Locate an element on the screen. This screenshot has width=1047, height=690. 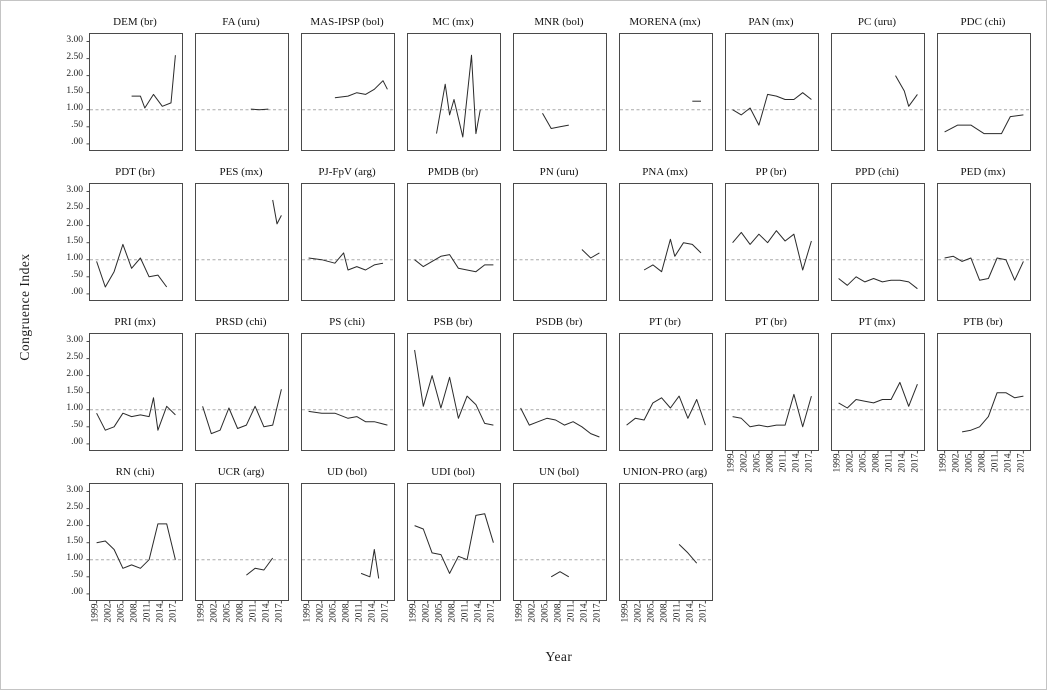
panel-title: PES (mx) is located at coordinates (241, 172).